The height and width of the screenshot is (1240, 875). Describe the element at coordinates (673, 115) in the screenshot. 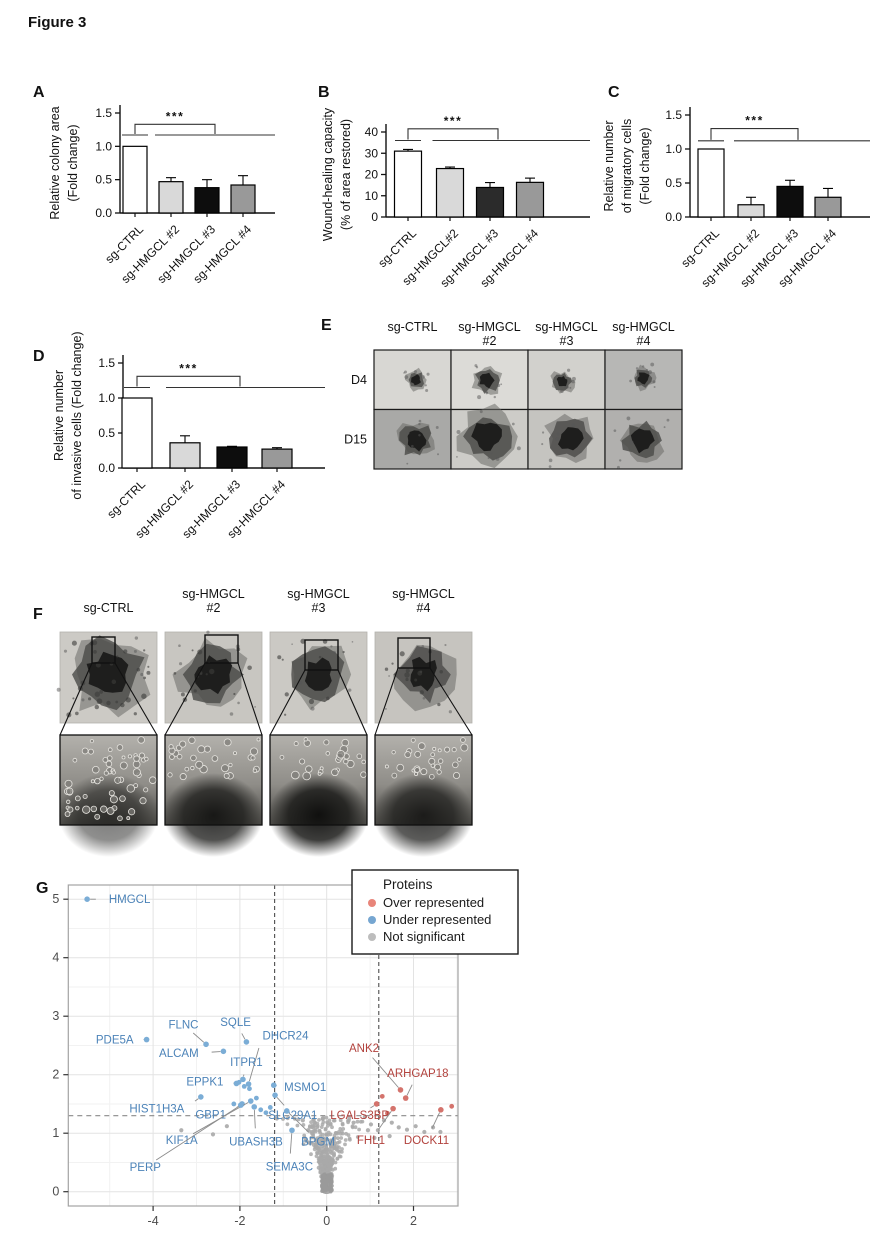

I see `y-tick-label: 1.5` at that location.